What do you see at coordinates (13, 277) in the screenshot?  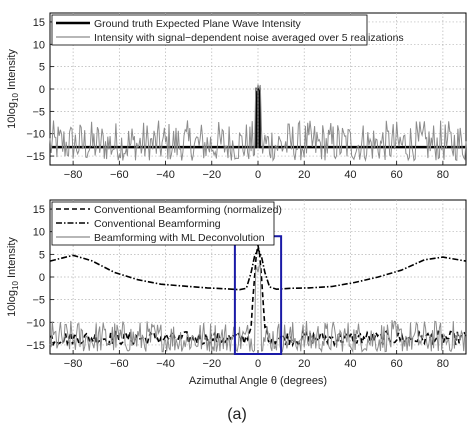 I see `bottom-y-axis-label: 10log10 Intensity` at bounding box center [13, 277].